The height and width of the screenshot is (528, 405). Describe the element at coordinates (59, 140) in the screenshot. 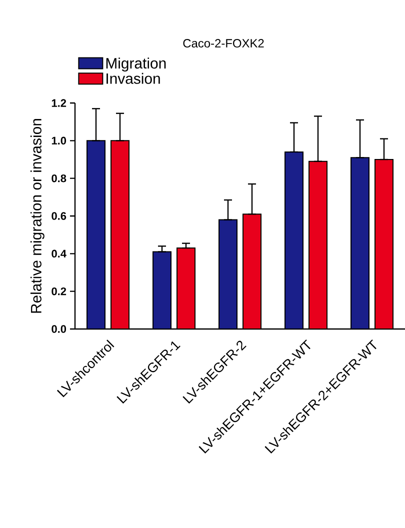

I see `y-tick-label: 1.0` at that location.